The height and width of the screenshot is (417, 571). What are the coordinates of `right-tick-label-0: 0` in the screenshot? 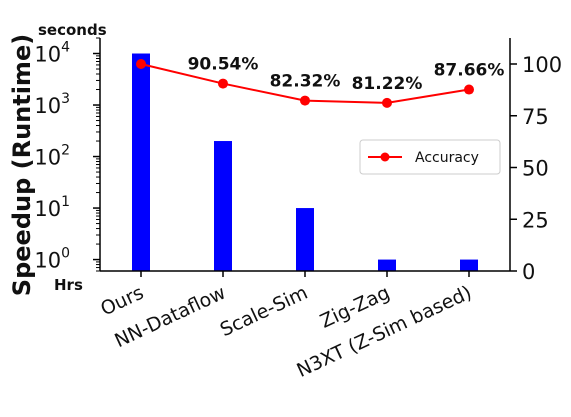 It's located at (528, 272).